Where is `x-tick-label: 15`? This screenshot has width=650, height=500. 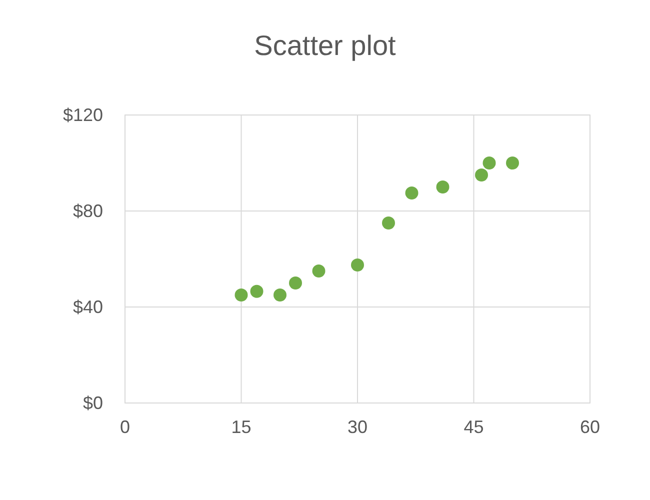 x-tick-label: 15 is located at coordinates (241, 427).